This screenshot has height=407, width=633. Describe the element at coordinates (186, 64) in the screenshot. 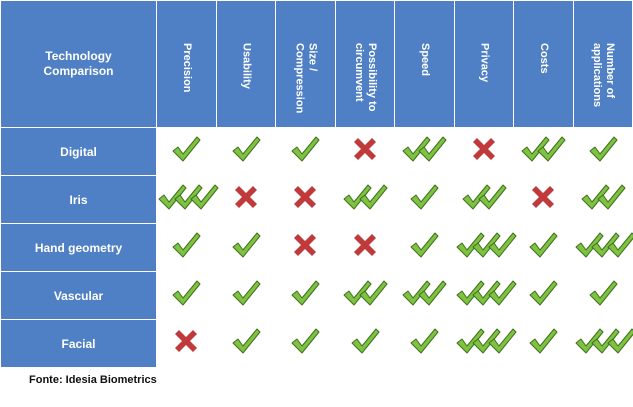

I see `column-header-precision: Precision` at that location.